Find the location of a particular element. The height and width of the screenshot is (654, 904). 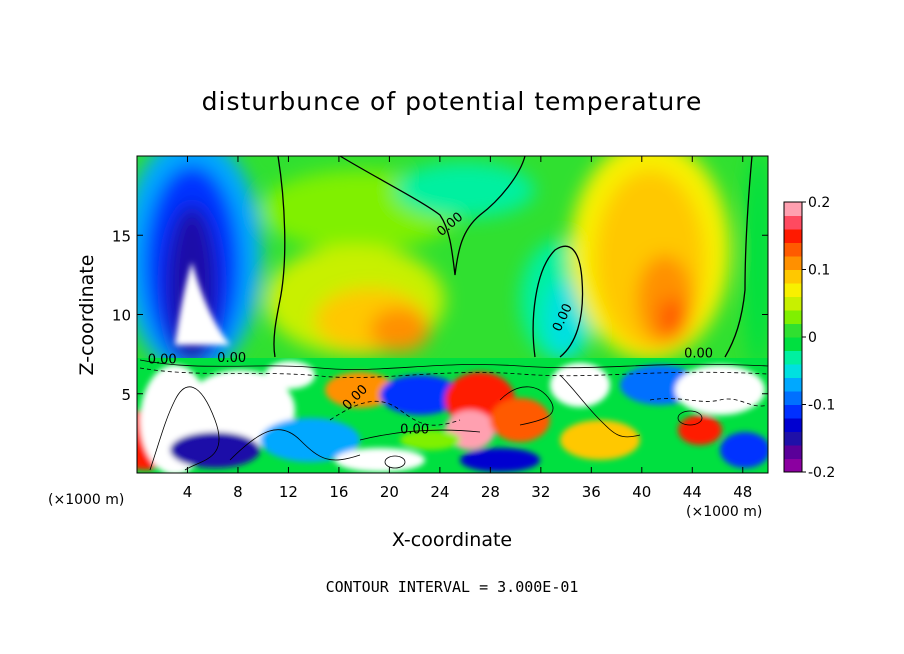

x-tick-label: 40 is located at coordinates (641, 492).